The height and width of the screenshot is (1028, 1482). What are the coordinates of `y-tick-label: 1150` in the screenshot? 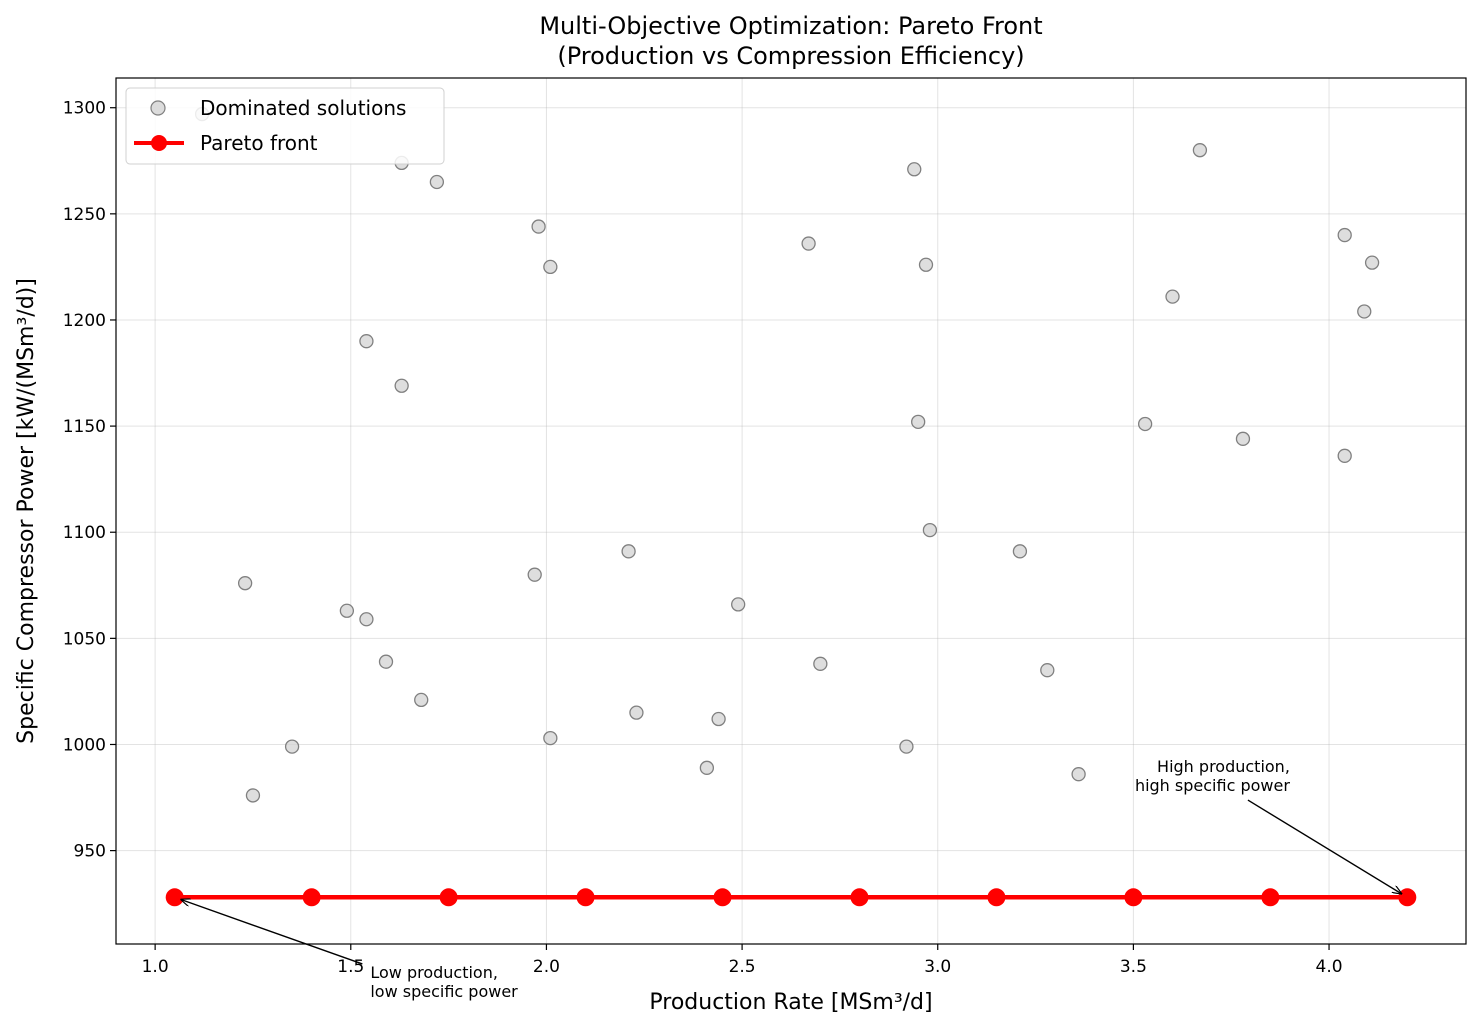 It's located at (84, 427).